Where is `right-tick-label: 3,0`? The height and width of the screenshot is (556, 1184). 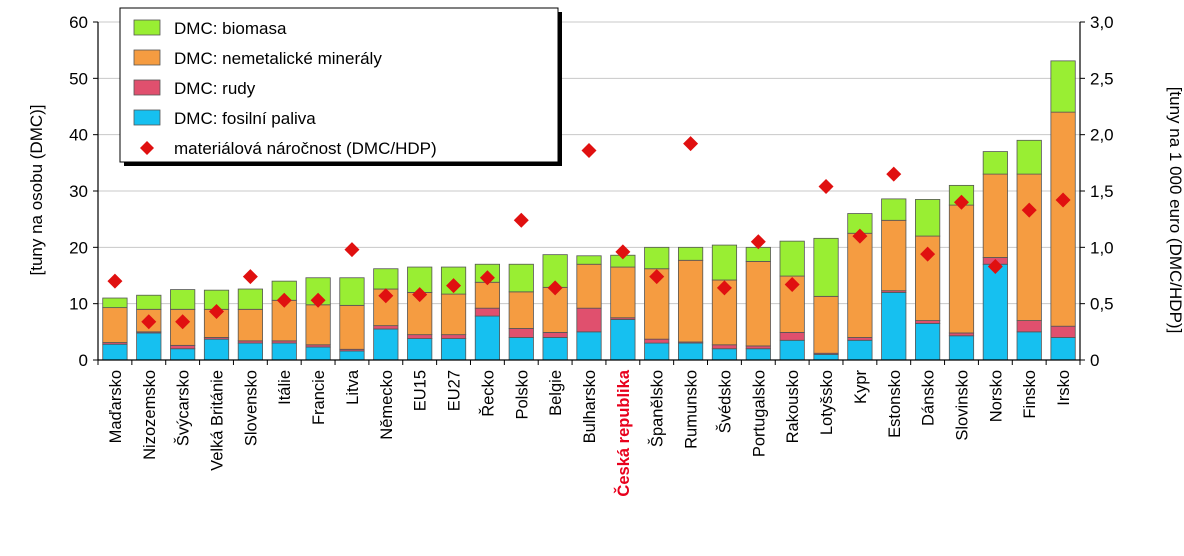
right-tick-label: 3,0 is located at coordinates (1102, 22).